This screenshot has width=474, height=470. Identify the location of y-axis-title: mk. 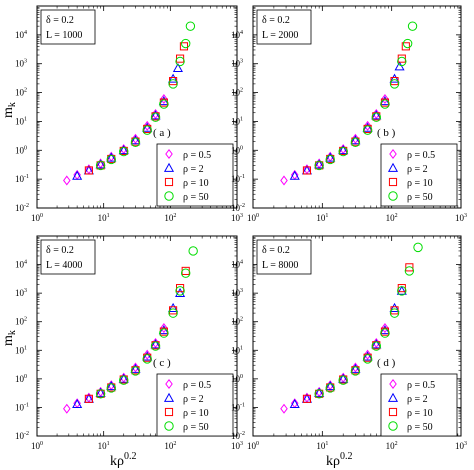
(9, 110).